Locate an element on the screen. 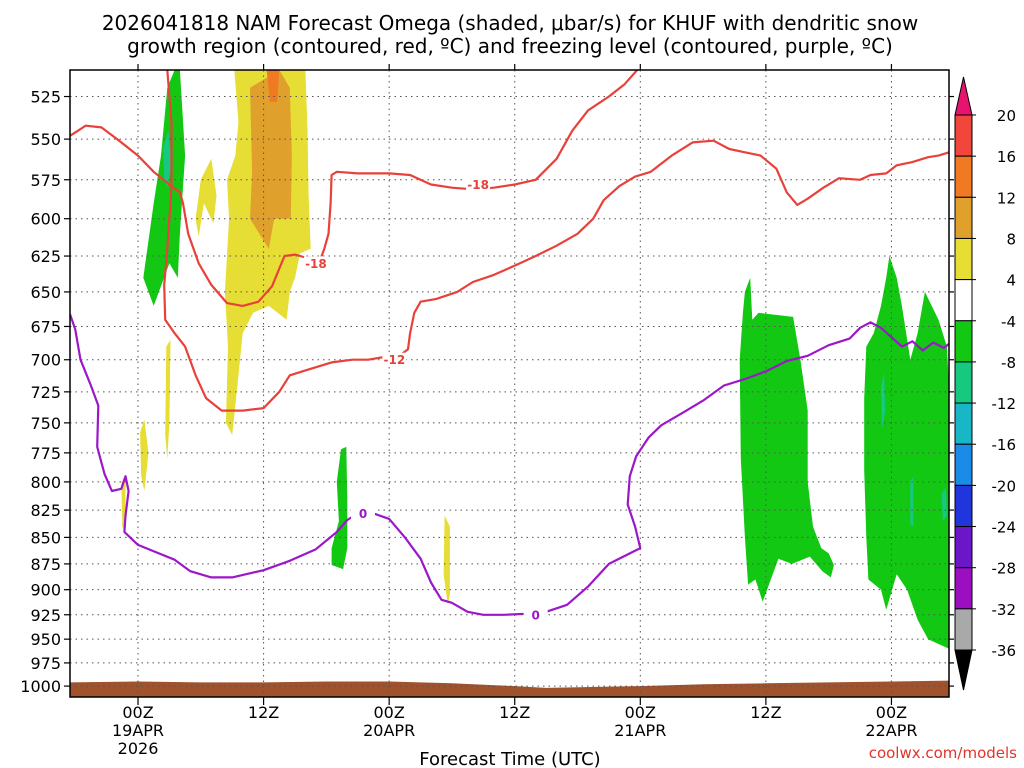 The image size is (1024, 768). x-tick-year-label: 2026 is located at coordinates (138, 748).